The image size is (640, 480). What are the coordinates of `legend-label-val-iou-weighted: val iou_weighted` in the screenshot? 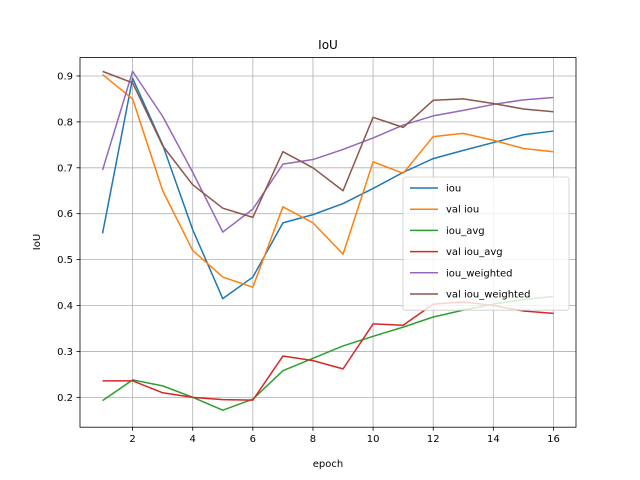 It's located at (488, 295).